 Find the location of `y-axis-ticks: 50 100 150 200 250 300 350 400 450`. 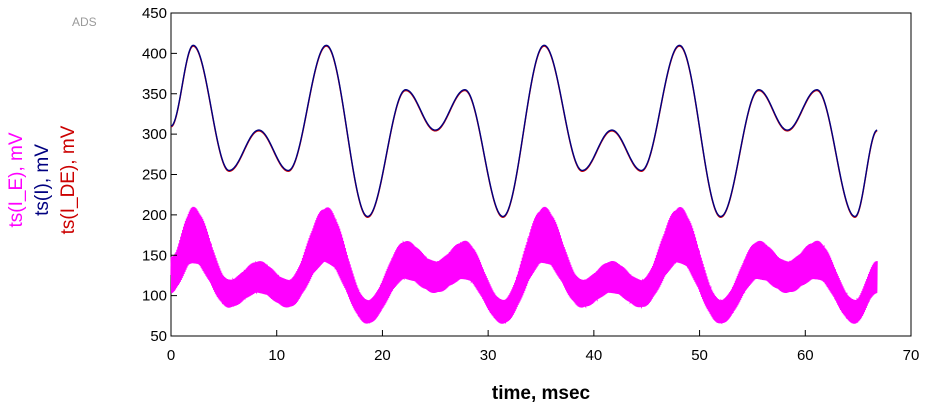

y-axis-ticks: 50 100 150 200 250 300 350 400 450 is located at coordinates (159, 175).